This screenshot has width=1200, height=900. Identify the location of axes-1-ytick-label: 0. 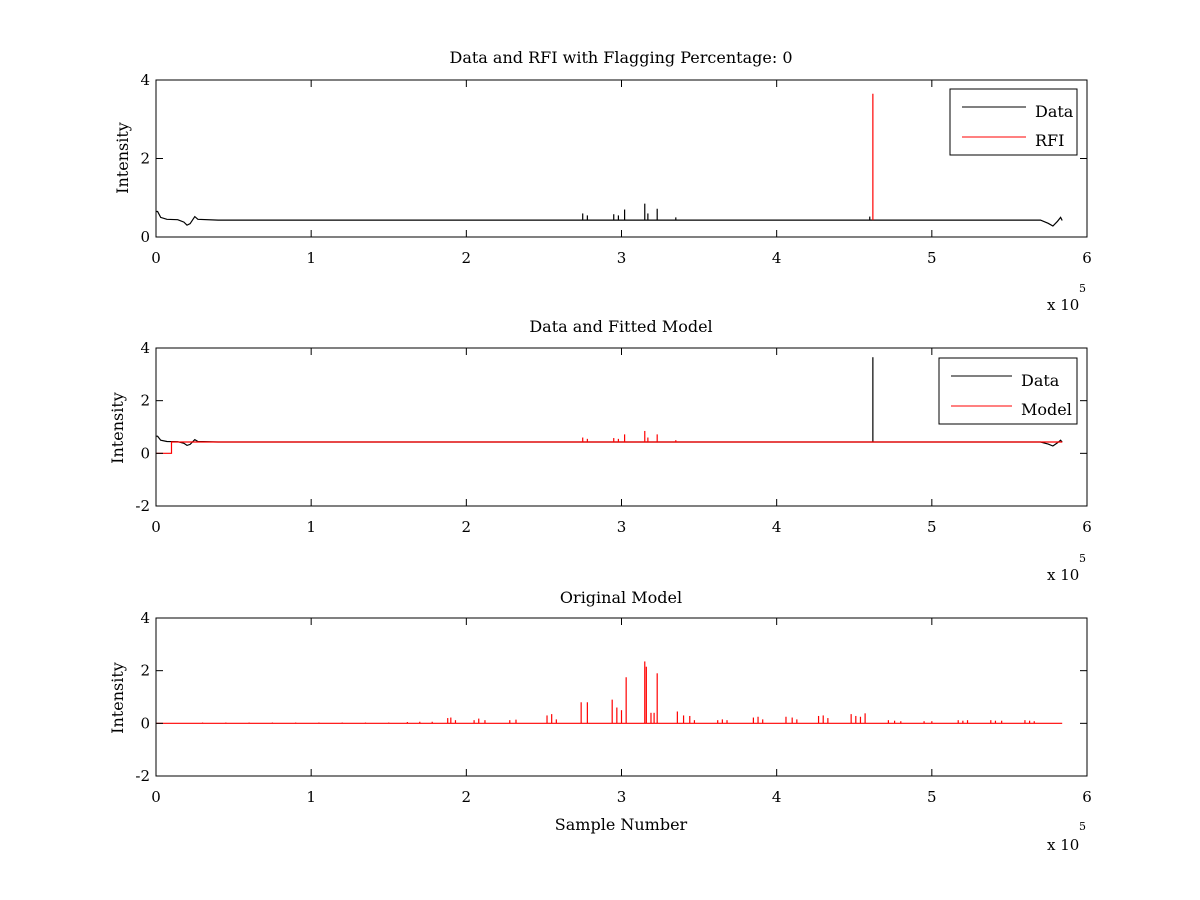
(145, 237).